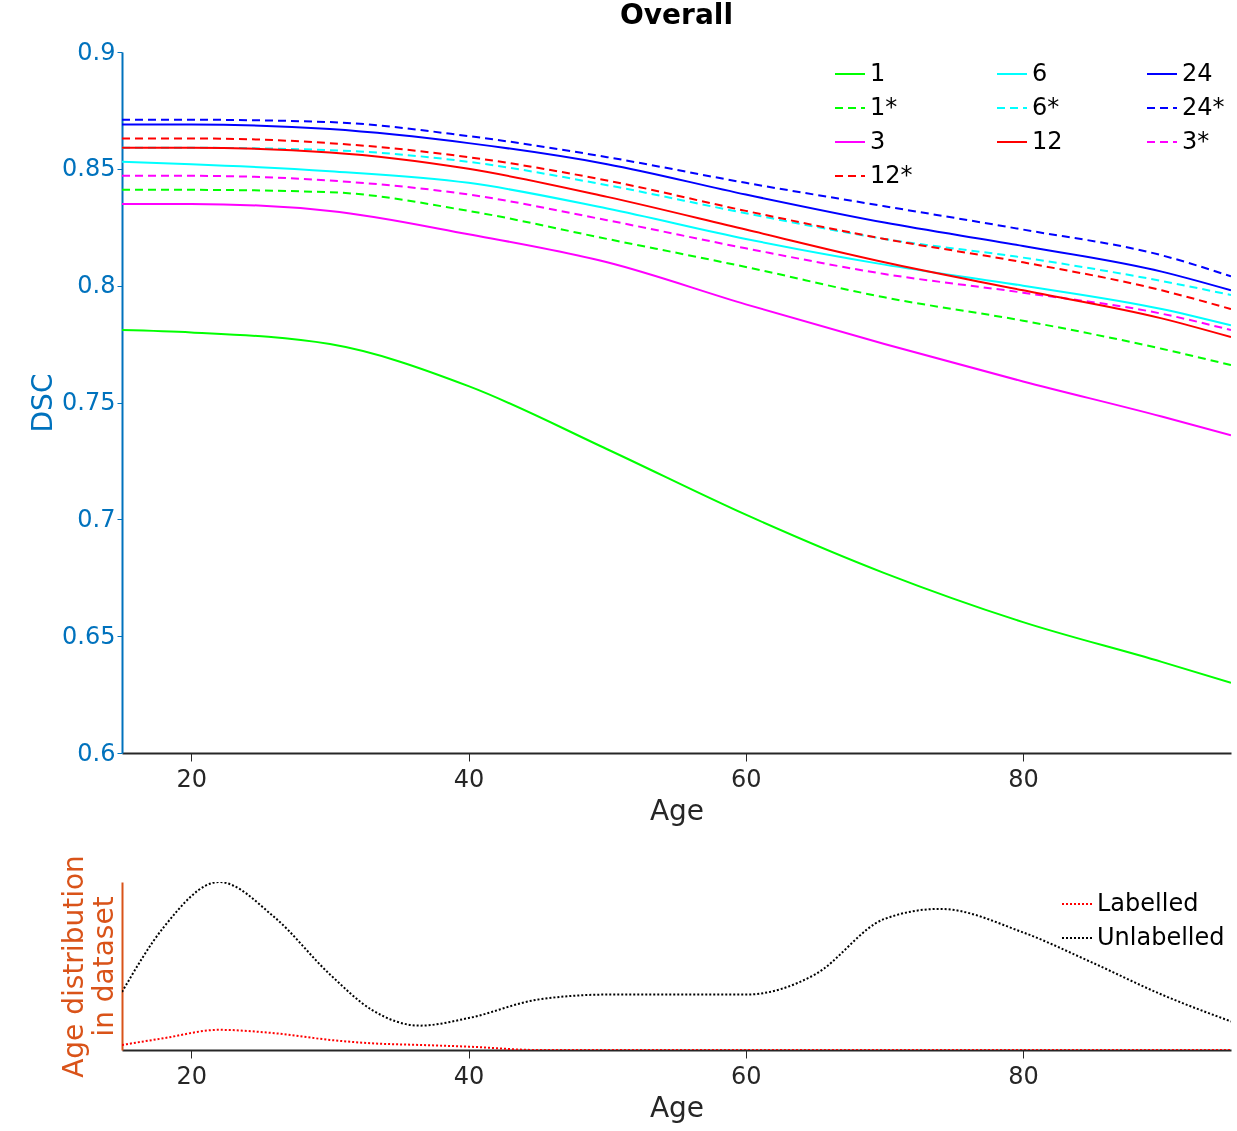 The width and height of the screenshot is (1237, 1131). What do you see at coordinates (1148, 903) in the screenshot?
I see `legend-label: Labelled` at bounding box center [1148, 903].